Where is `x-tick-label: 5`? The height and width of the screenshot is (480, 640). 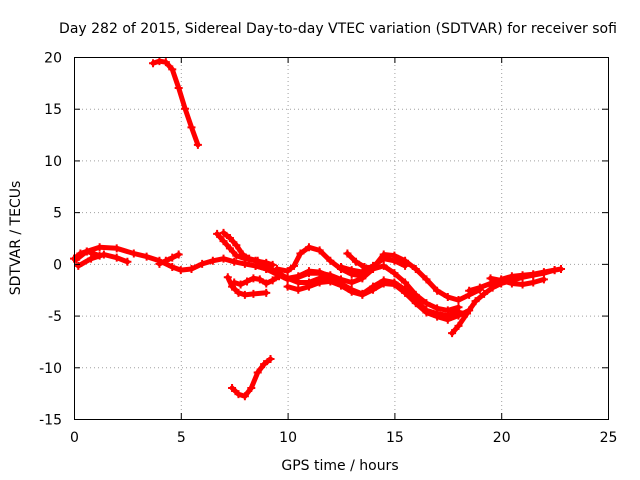
x-tick-label: 5 is located at coordinates (181, 438).